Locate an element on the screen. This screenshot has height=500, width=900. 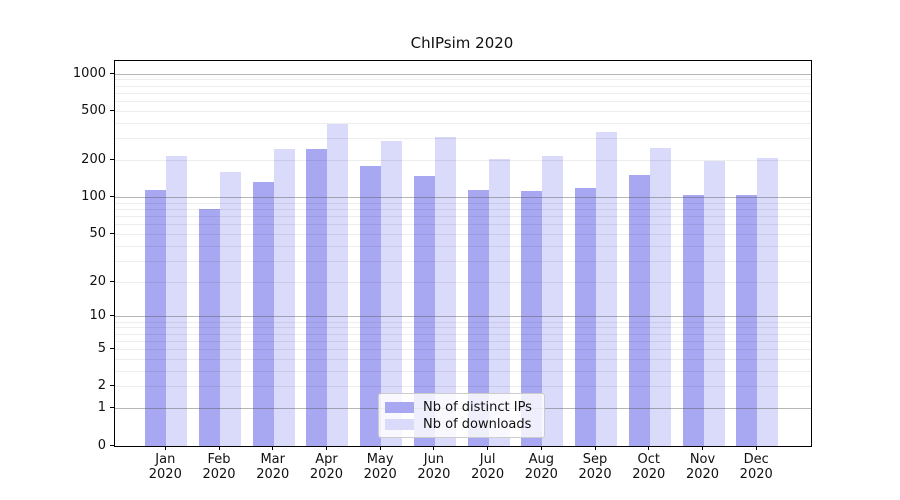
legend-item-distinct-ips: Nb of distinct IPs is located at coordinates (460, 407).